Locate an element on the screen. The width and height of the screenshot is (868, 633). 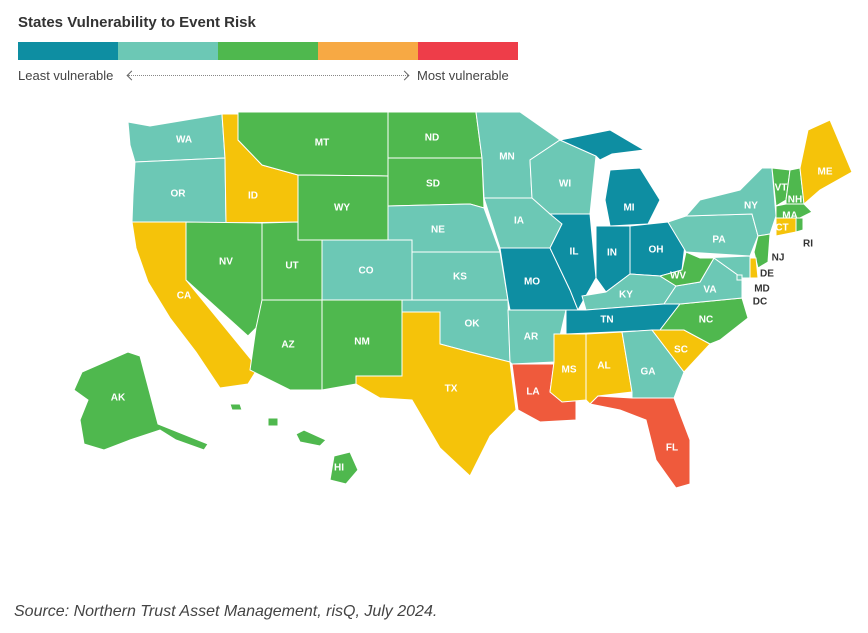
state-label-MN: MN is located at coordinates (507, 157).